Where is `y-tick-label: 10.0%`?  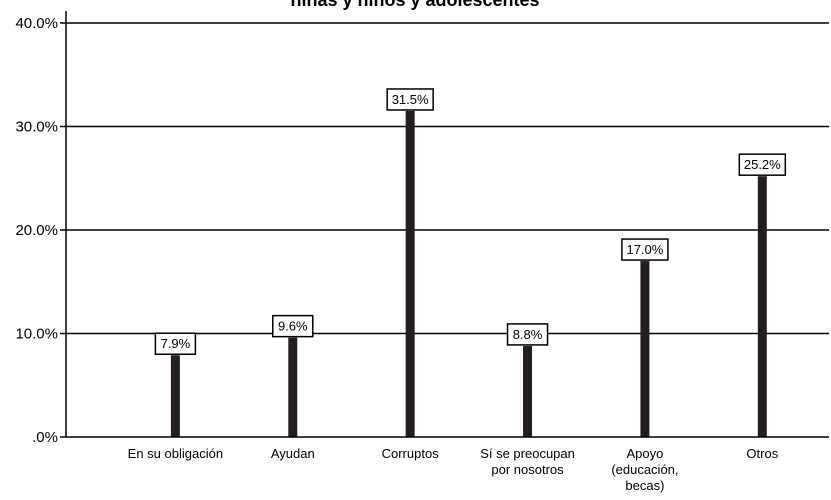 y-tick-label: 10.0% is located at coordinates (36, 334).